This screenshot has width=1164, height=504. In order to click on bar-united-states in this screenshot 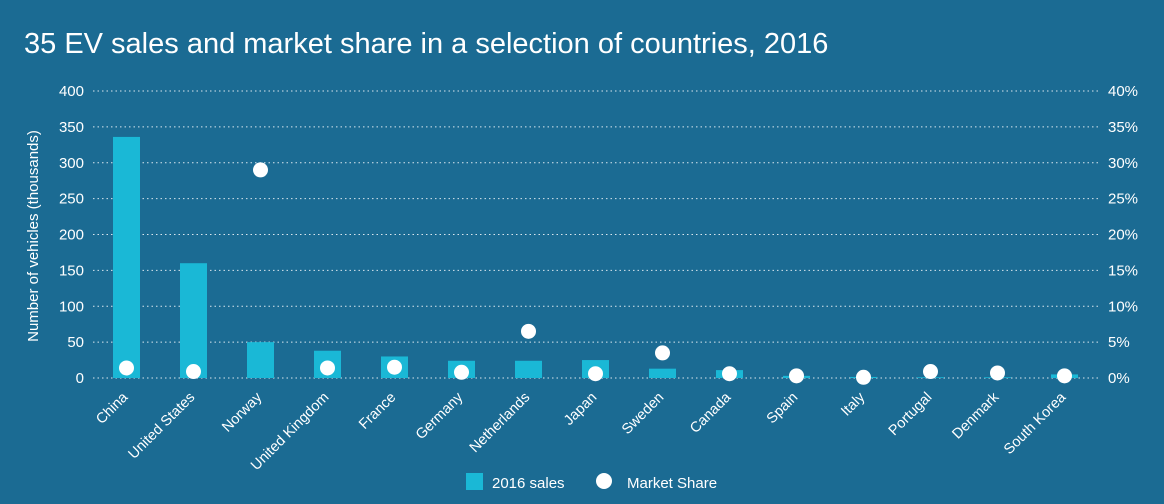, I will do `click(193, 320)`.